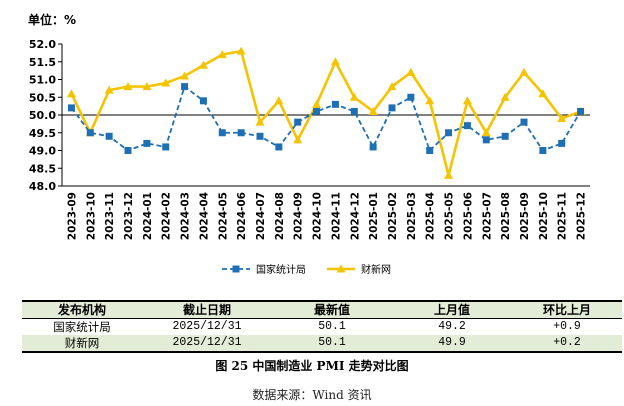  I want to click on y-tick-label: 51.0, so click(42, 80).